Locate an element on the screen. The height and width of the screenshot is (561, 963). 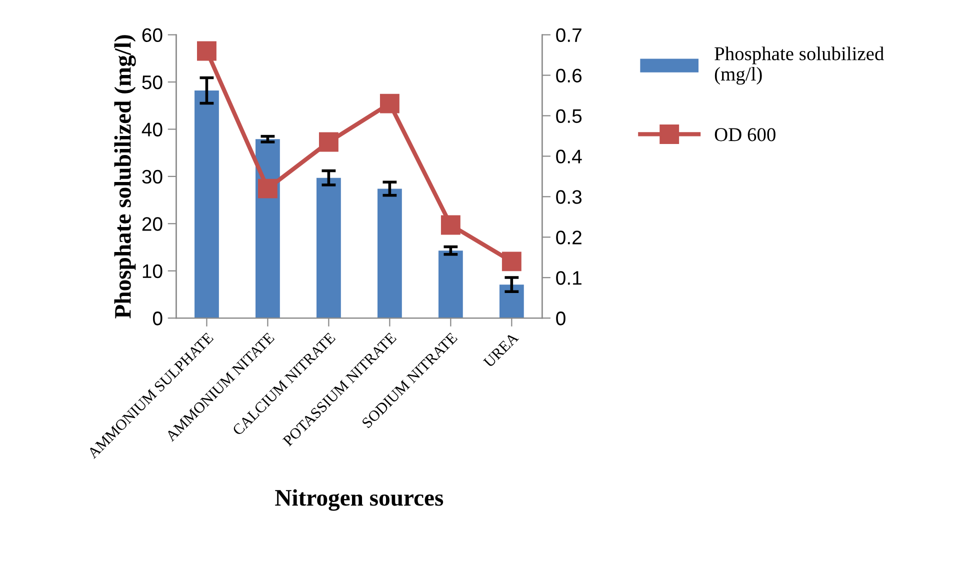
y2-tick-label: 0.4 is located at coordinates (569, 157).